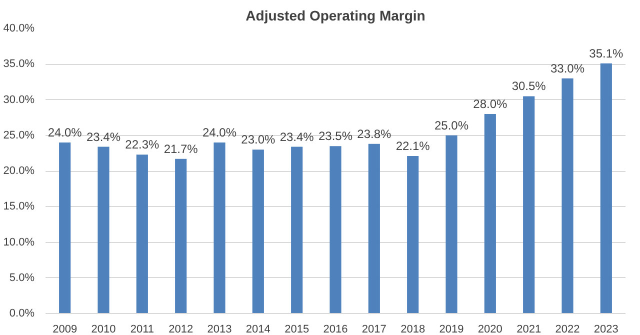 Image resolution: width=640 pixels, height=335 pixels. Describe the element at coordinates (19, 242) in the screenshot. I see `y-tick-label: 10.0%` at that location.